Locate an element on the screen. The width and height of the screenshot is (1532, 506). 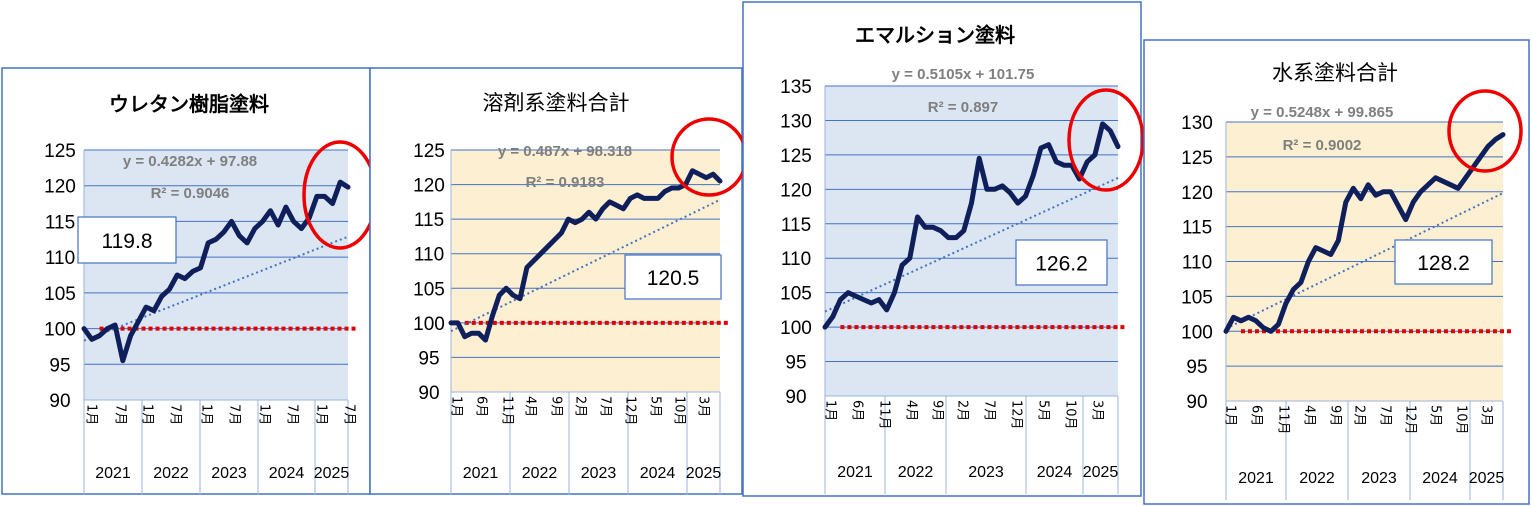
latest-value-label: 126.2 is located at coordinates (1061, 264).